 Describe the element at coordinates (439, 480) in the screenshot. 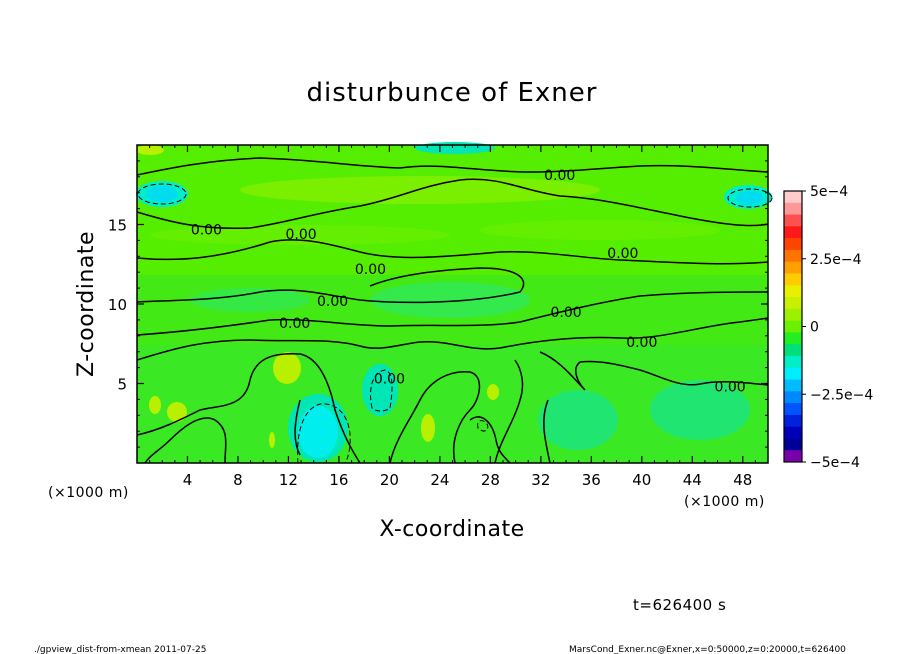

I see `x-tick-label: 24` at that location.